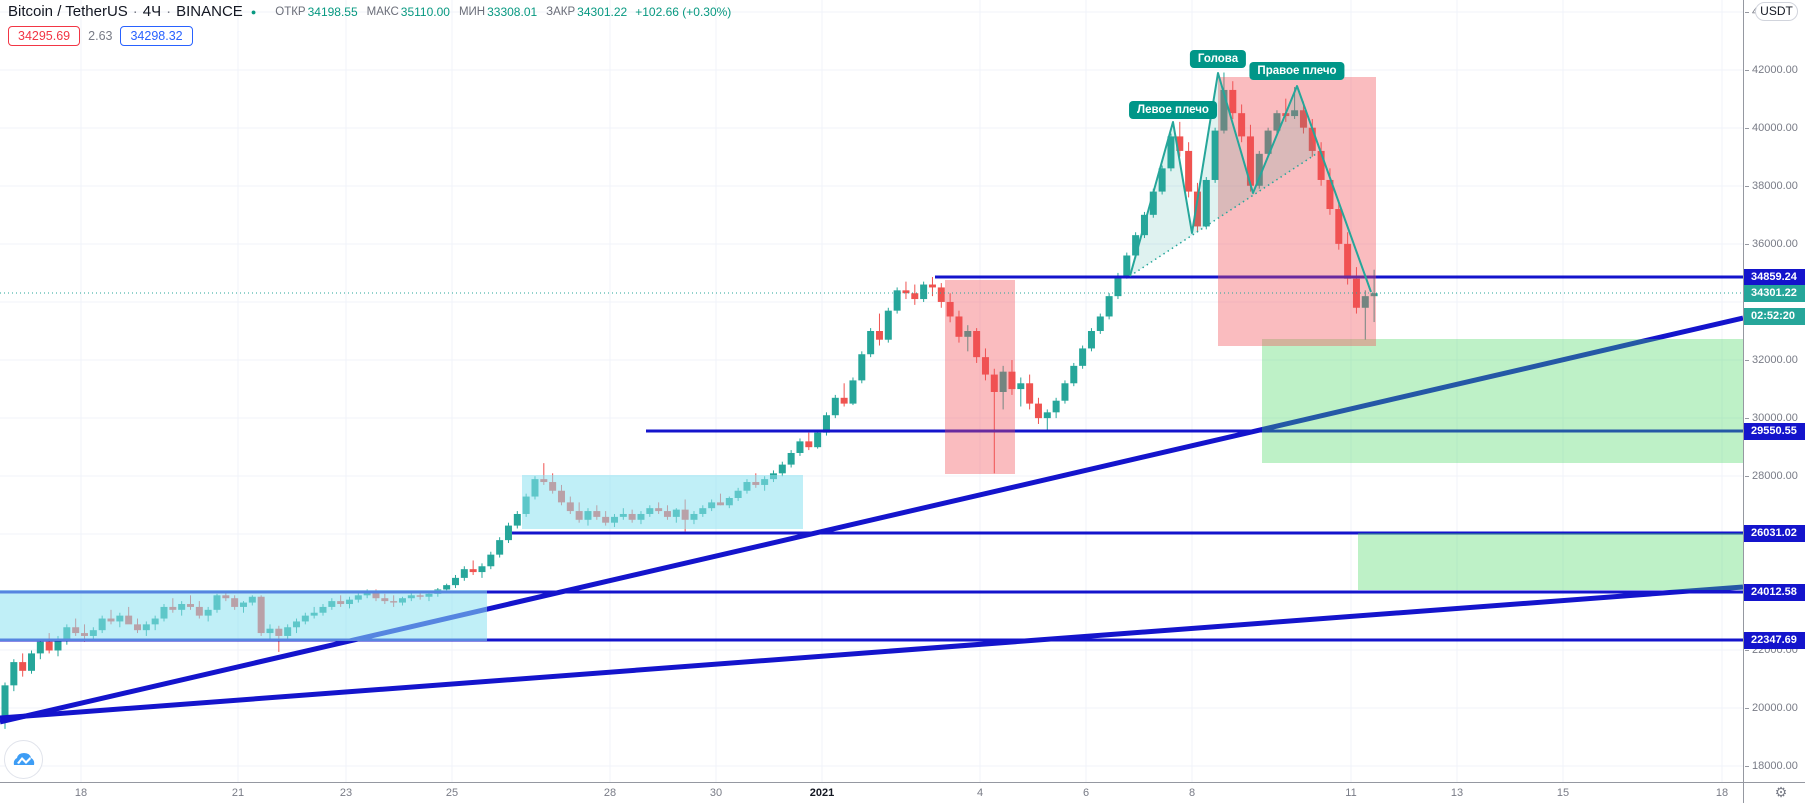 This screenshot has width=1805, height=803. Describe the element at coordinates (1776, 11) in the screenshot. I see `currency-badge: USDT` at that location.